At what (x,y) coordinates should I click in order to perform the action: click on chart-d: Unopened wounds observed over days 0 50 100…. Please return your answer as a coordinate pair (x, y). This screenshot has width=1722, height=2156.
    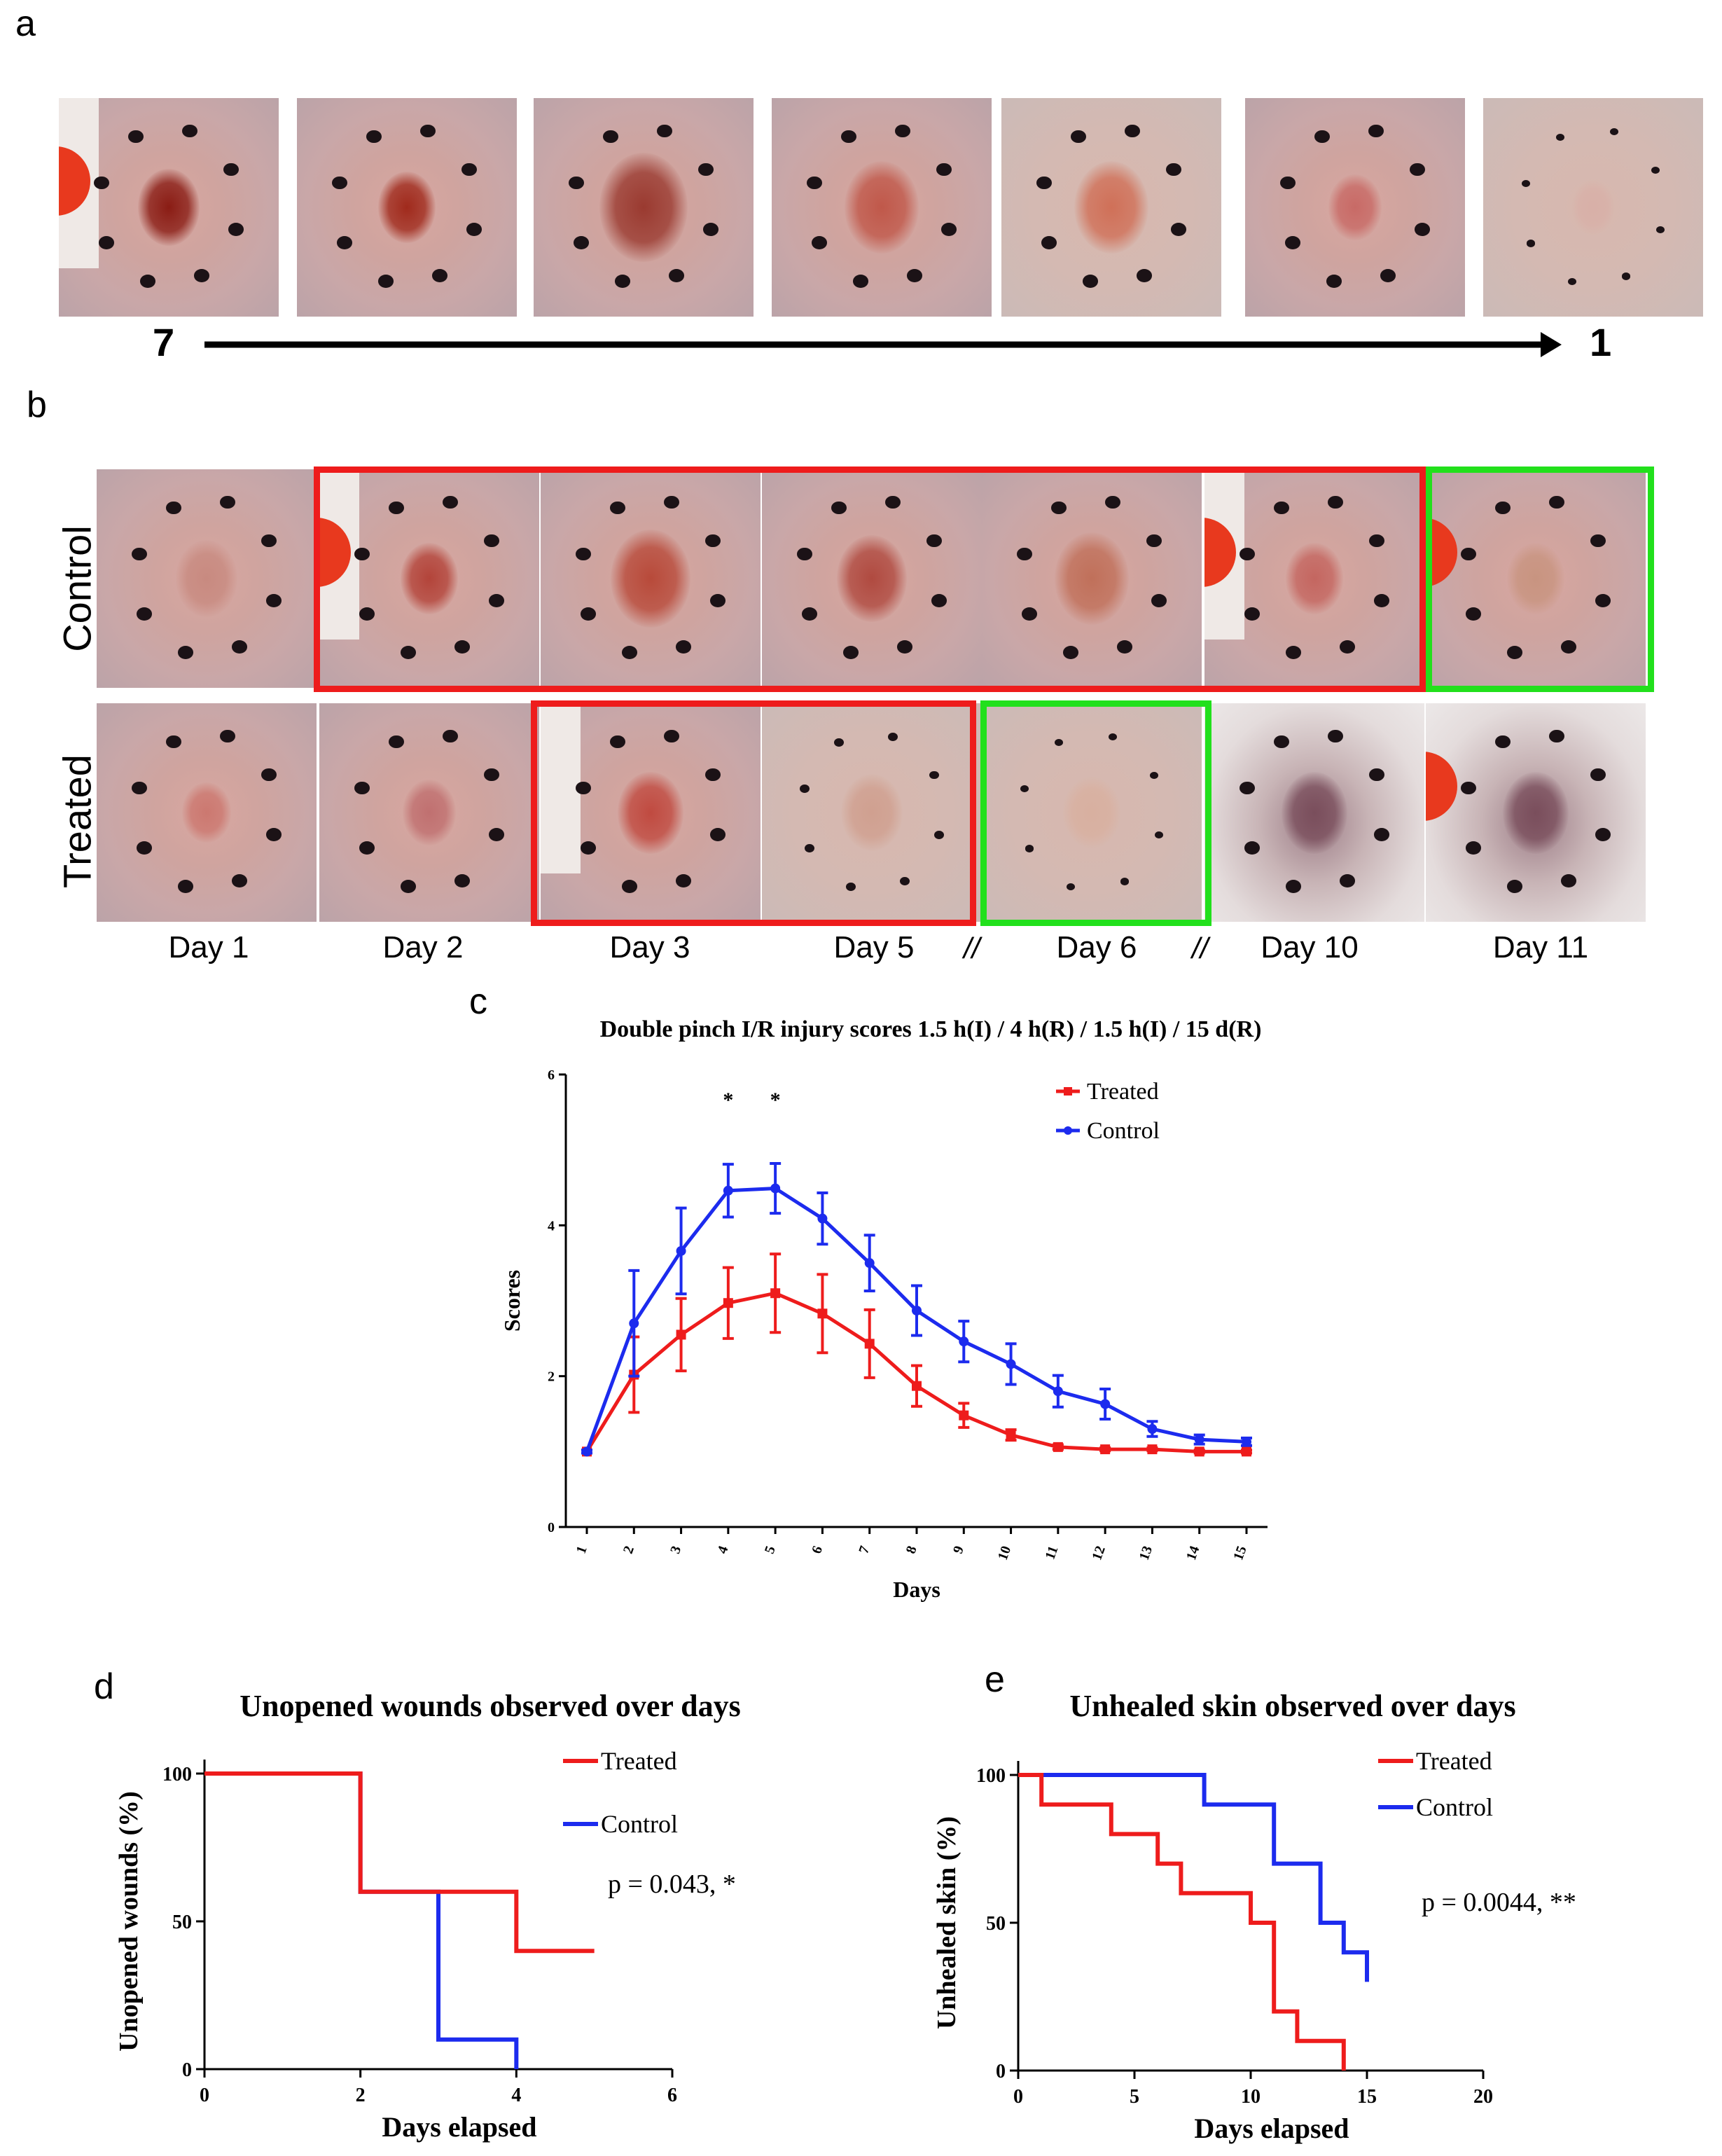
    Looking at the image, I should click on (428, 1916).